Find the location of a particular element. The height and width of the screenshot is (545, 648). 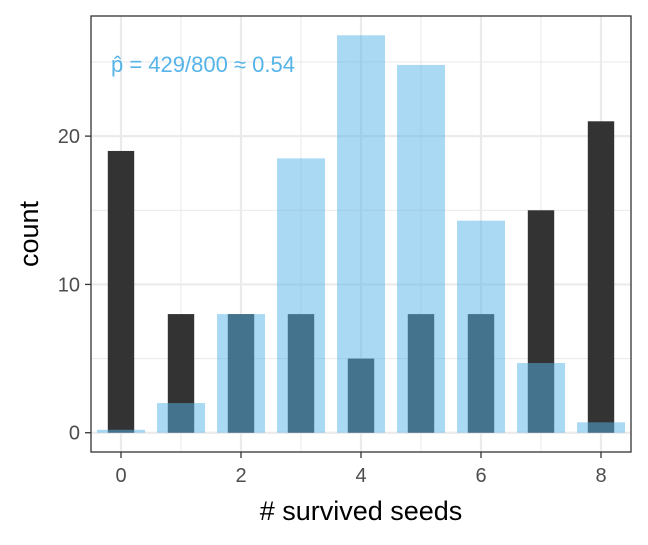

y-tick-label: 0 is located at coordinates (74, 434).